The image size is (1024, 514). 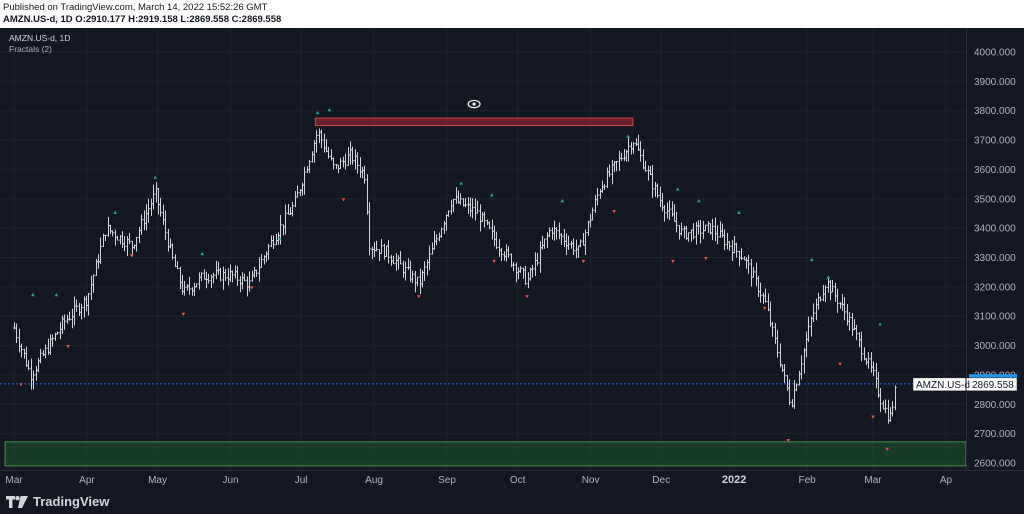 What do you see at coordinates (301, 480) in the screenshot?
I see `x-tick-label: Jul` at bounding box center [301, 480].